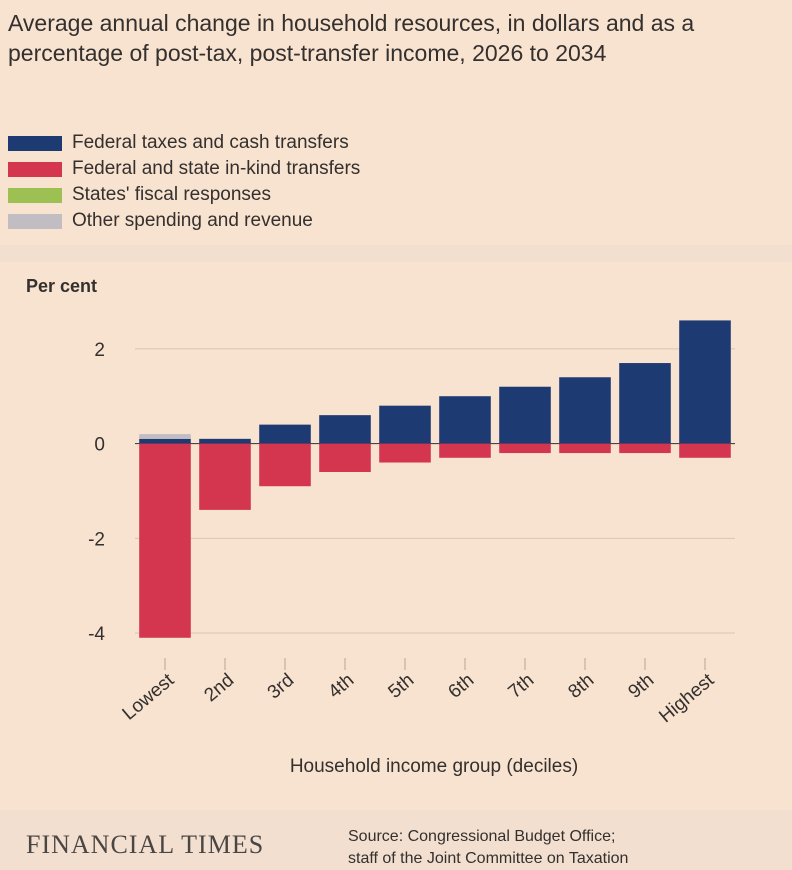  What do you see at coordinates (210, 142) in the screenshot?
I see `legend-label: Federal taxes and cash transfers` at bounding box center [210, 142].